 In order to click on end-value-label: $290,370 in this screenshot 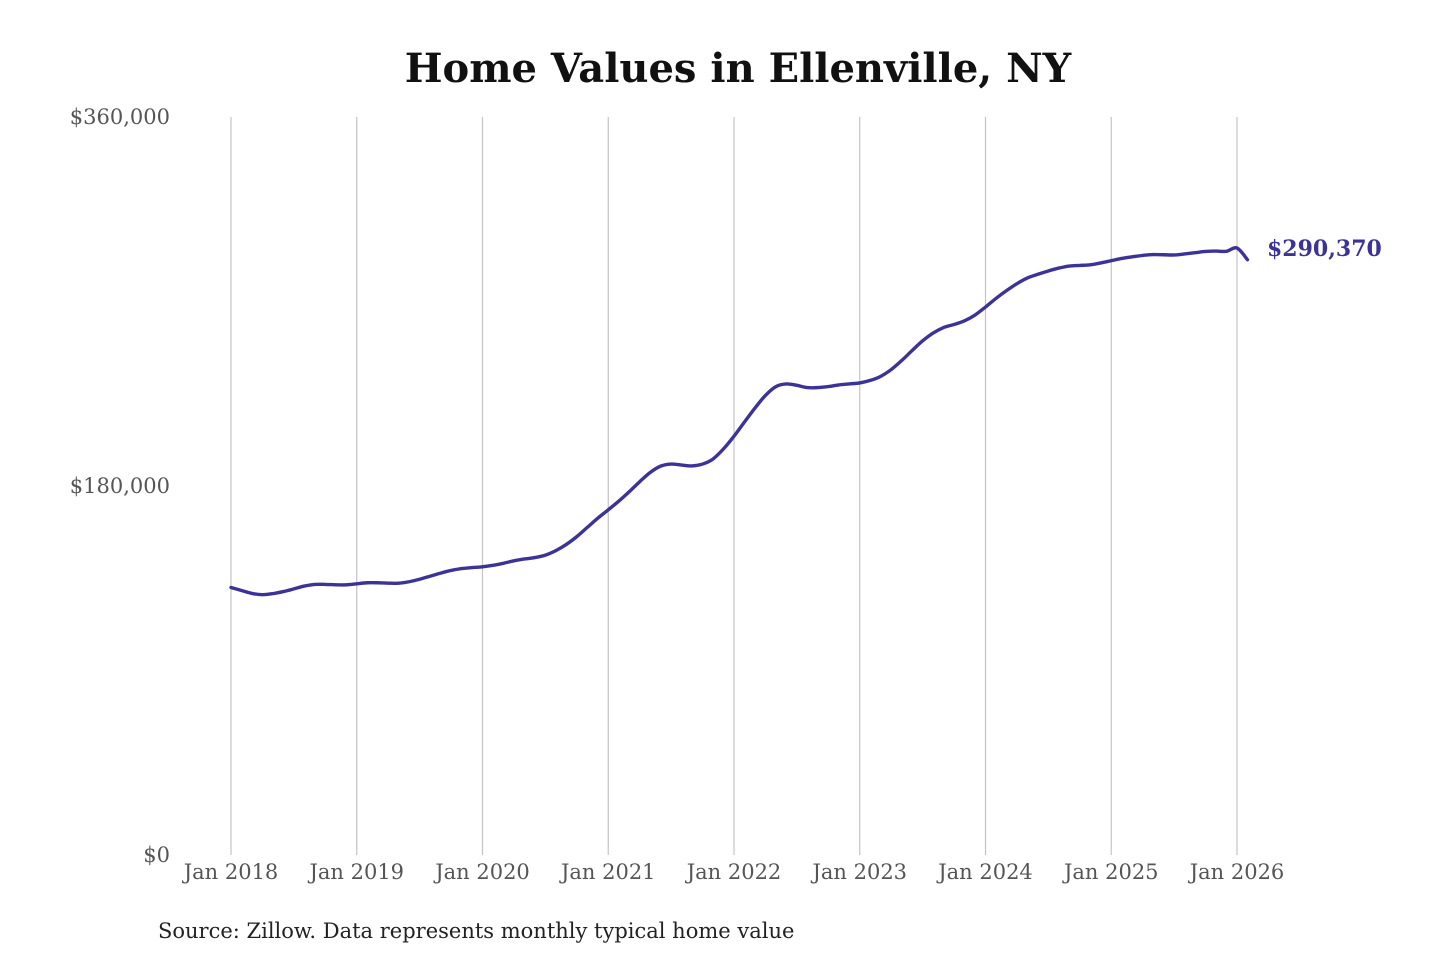, I will do `click(1324, 249)`.